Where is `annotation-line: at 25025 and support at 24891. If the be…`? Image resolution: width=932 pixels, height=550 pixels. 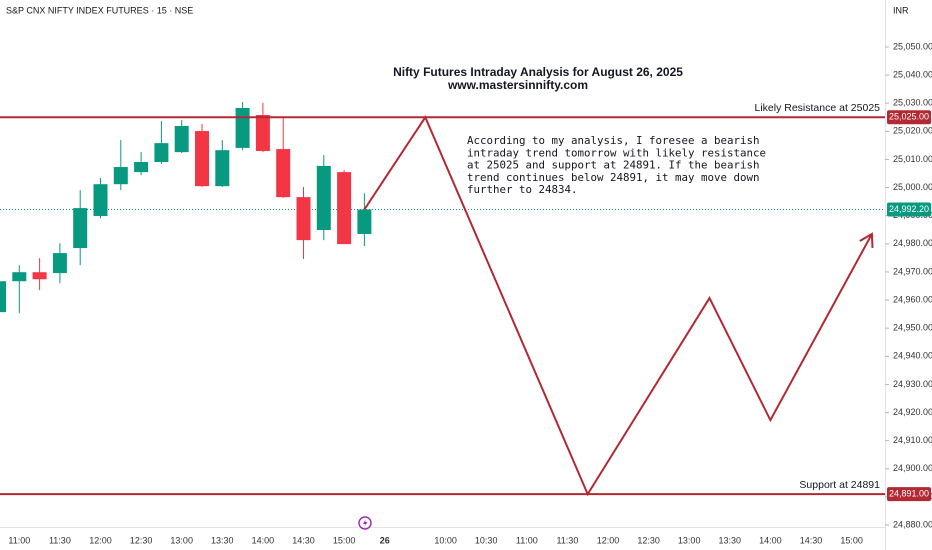 annotation-line: at 25025 and support at 24891. If the be… is located at coordinates (613, 165).